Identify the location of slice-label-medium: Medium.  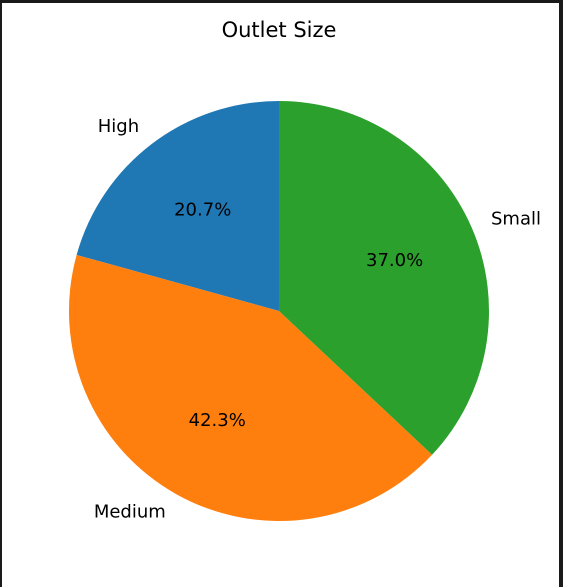
(130, 511).